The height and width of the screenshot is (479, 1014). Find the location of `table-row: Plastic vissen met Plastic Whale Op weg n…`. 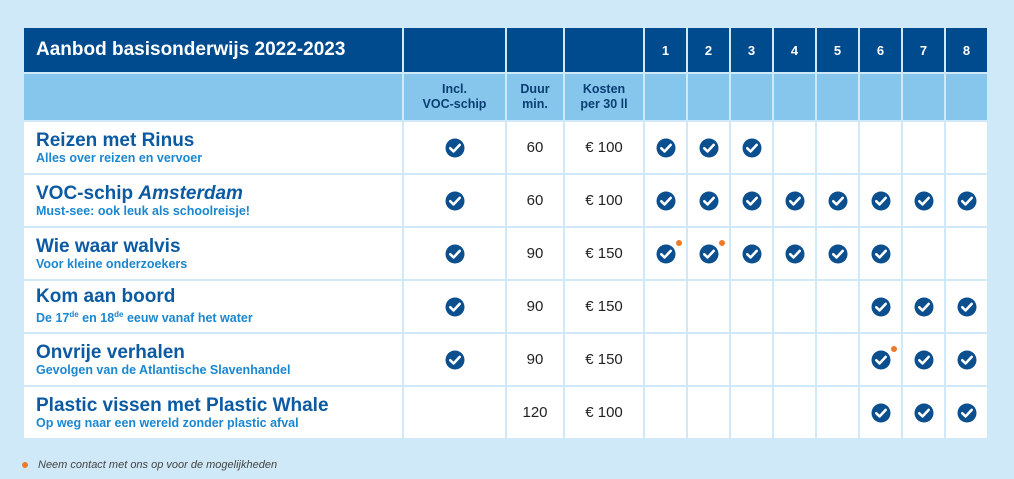

table-row: Plastic vissen met Plastic Whale Op weg n… is located at coordinates (505, 412).